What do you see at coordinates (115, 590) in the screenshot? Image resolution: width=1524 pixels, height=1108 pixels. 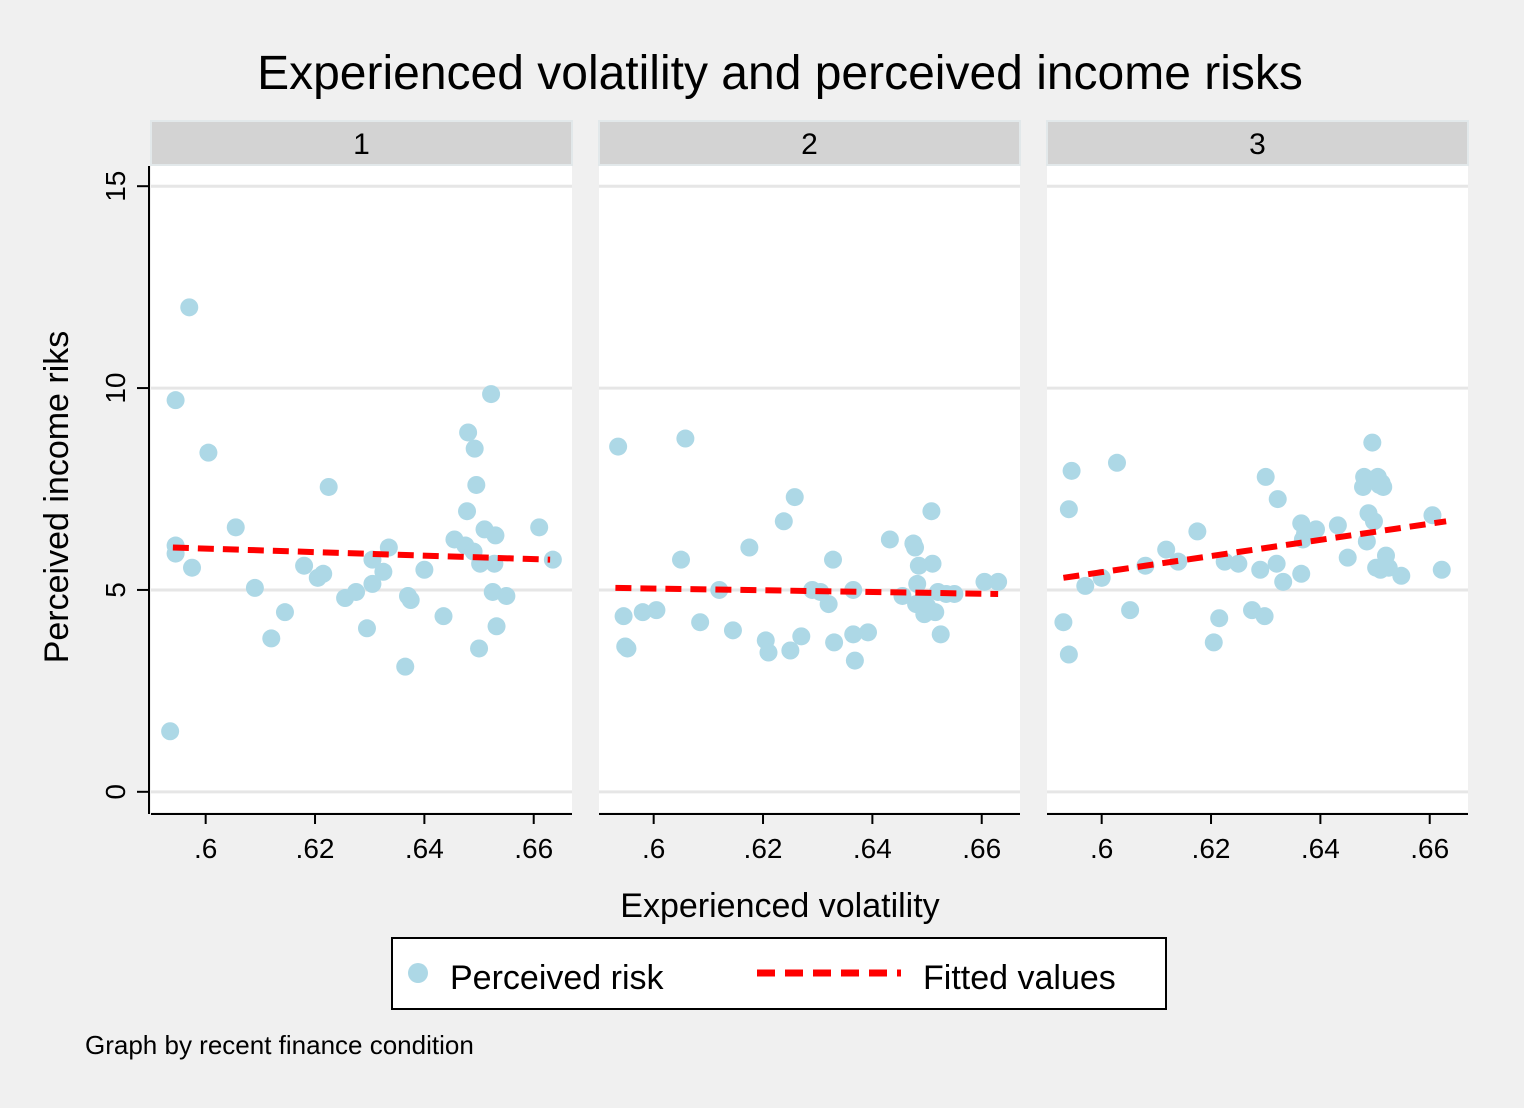 I see `y-tick-label: 5` at bounding box center [115, 590].